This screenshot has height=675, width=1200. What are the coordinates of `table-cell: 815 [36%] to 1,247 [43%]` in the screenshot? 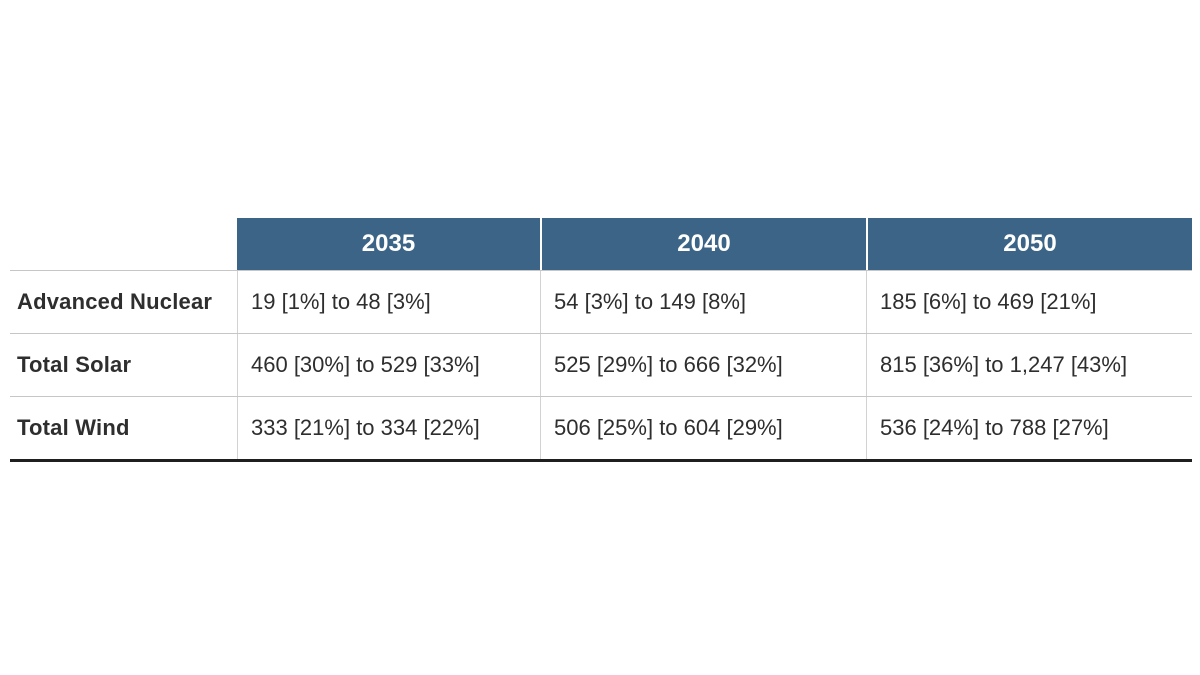 It's located at (1029, 365).